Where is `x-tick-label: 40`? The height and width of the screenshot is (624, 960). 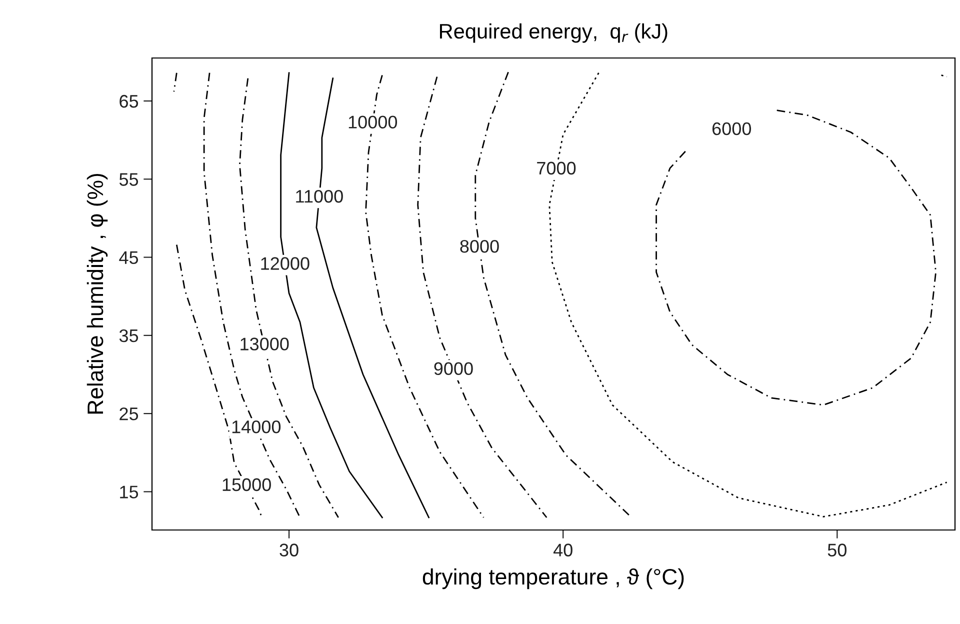
x-tick-label: 40 is located at coordinates (562, 550).